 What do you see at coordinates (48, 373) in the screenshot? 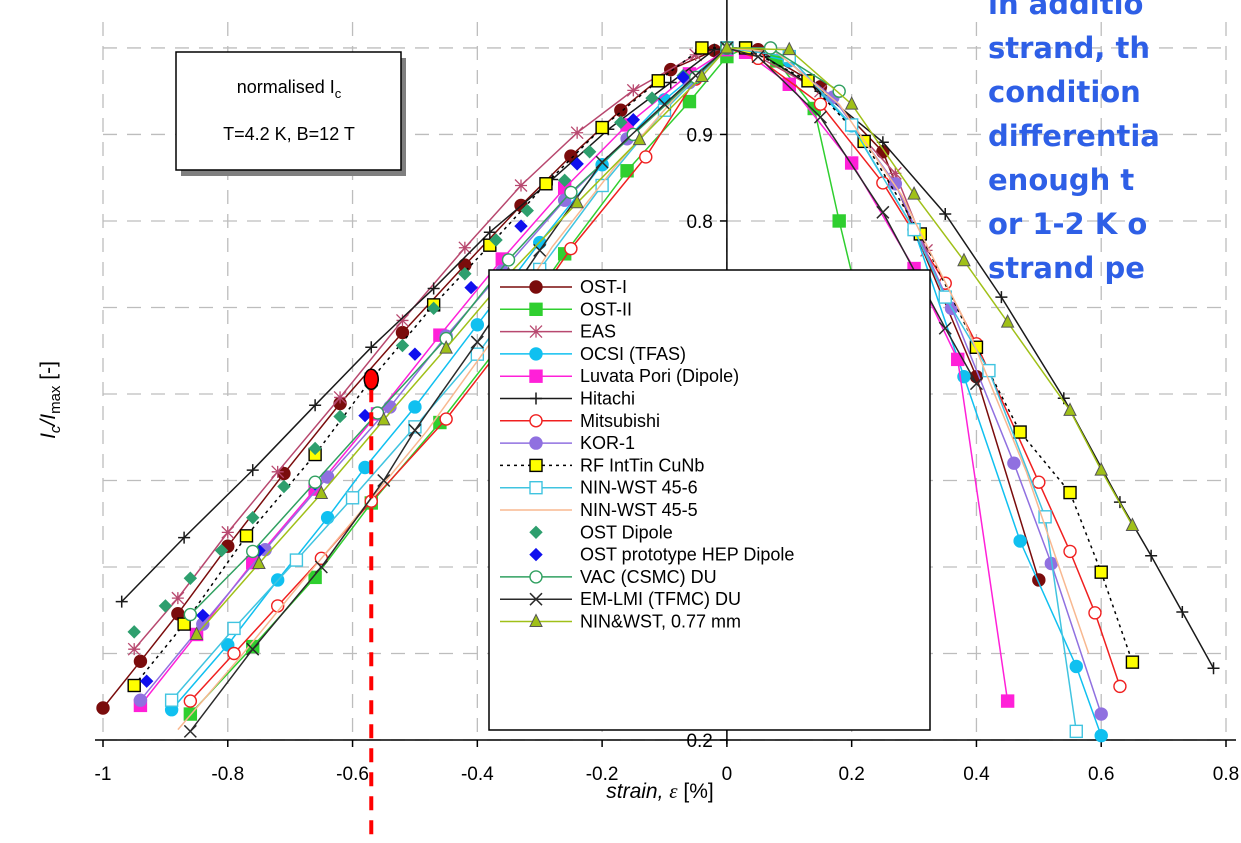
I see `y-axis-title-part: [-]` at bounding box center [48, 373].